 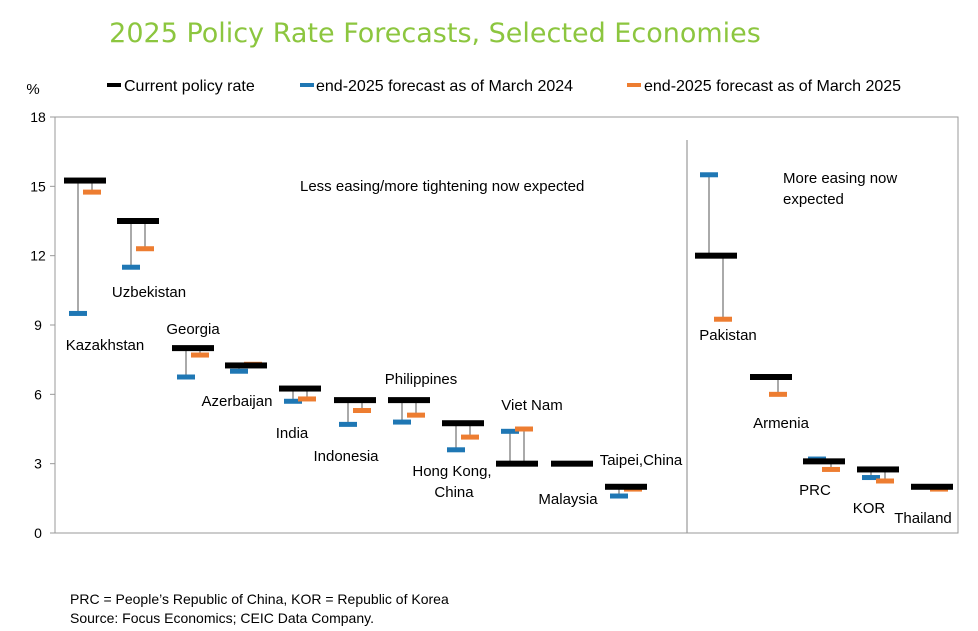 What do you see at coordinates (885, 481) in the screenshot?
I see `marker-mar2025-kor` at bounding box center [885, 481].